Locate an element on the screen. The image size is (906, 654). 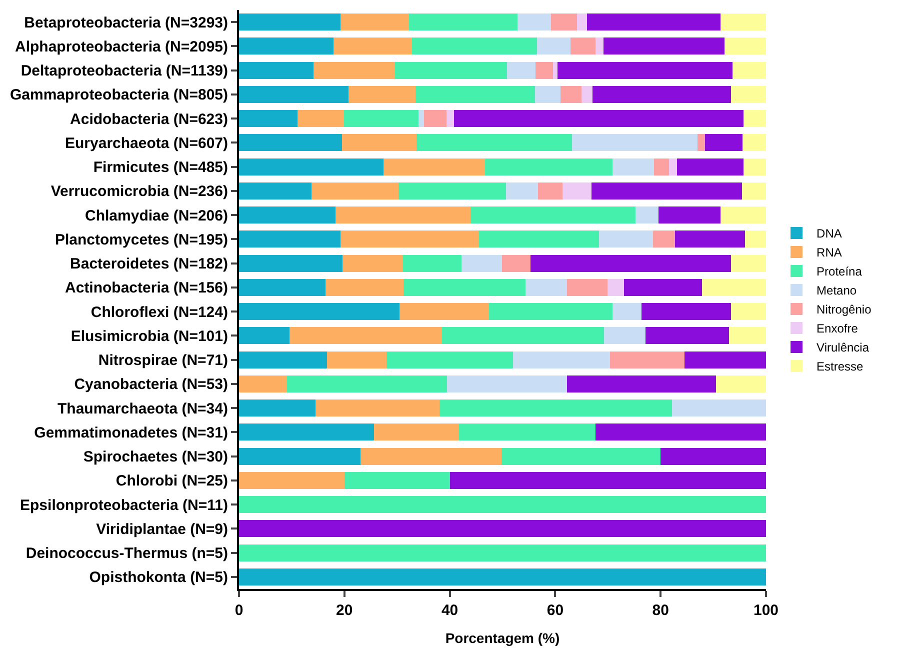
y-tick-label: Spirochaetes (N=30) is located at coordinates (155, 457).